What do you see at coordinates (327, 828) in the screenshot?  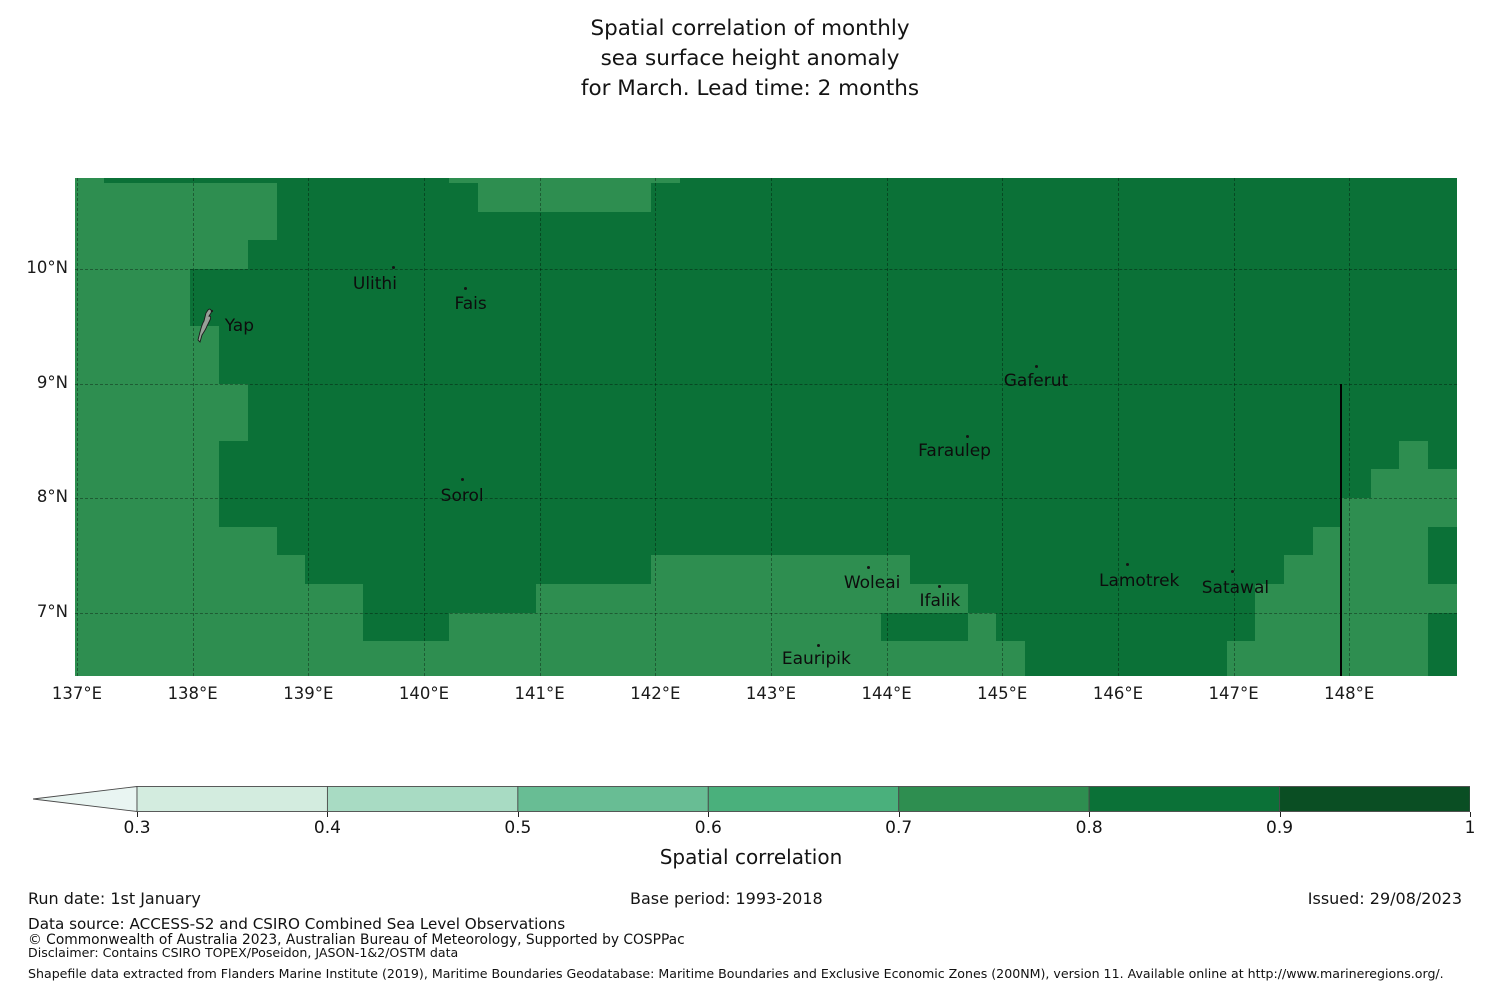 I see `colorbar-tick-label: 0.4` at bounding box center [327, 828].